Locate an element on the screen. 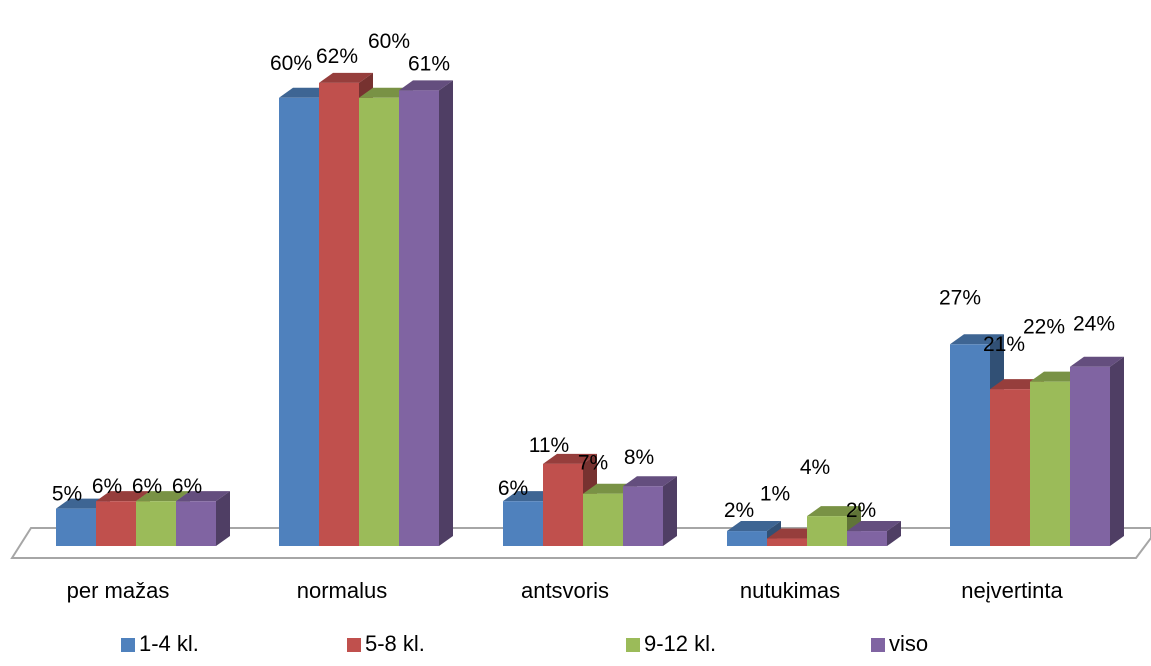  legend-item-9-12-kl: 9-12 kl. is located at coordinates (671, 643).